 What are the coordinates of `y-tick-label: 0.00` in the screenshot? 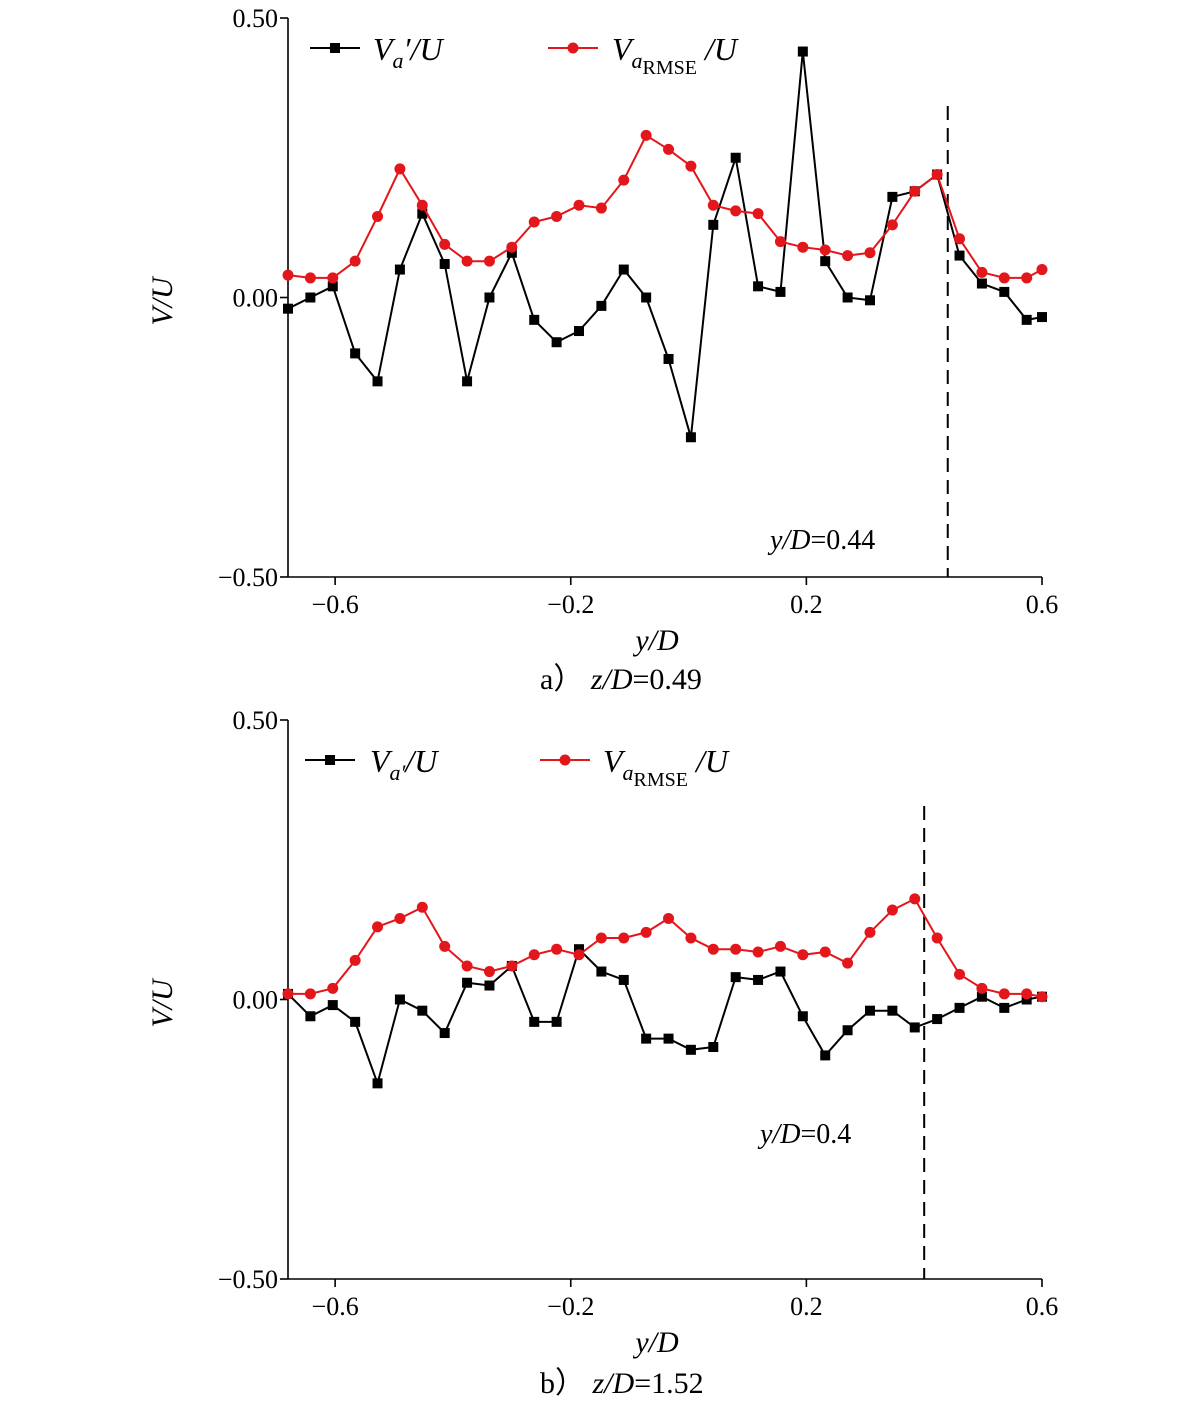 It's located at (256, 298).